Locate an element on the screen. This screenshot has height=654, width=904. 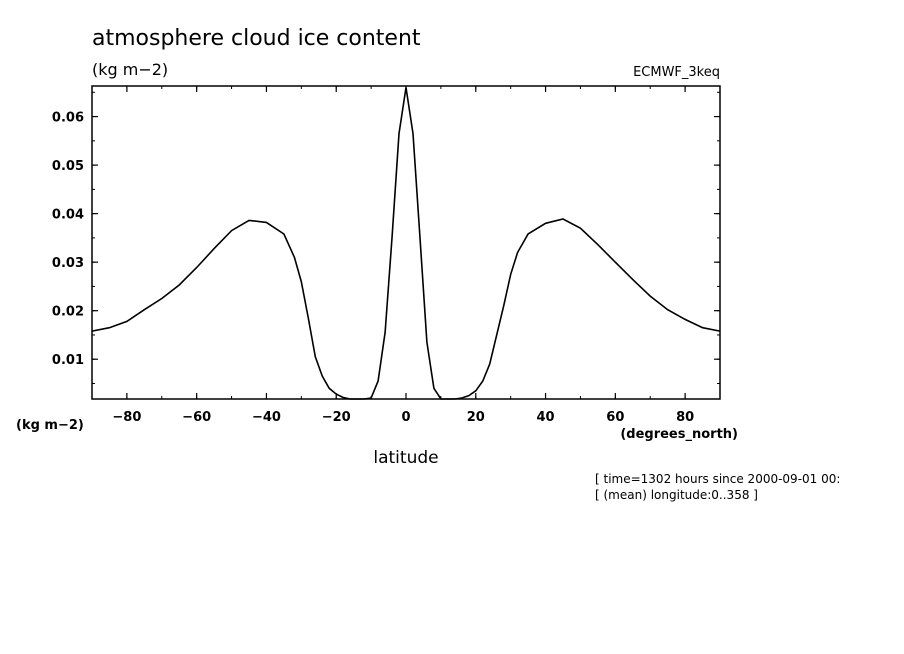
x-tick-label: −60 is located at coordinates (196, 417).